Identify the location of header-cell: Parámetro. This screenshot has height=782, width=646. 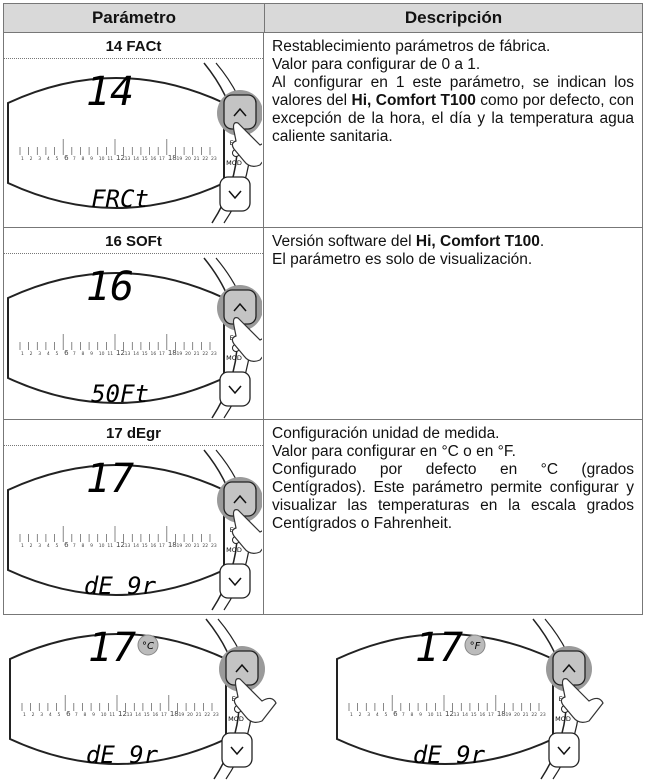
(134, 18).